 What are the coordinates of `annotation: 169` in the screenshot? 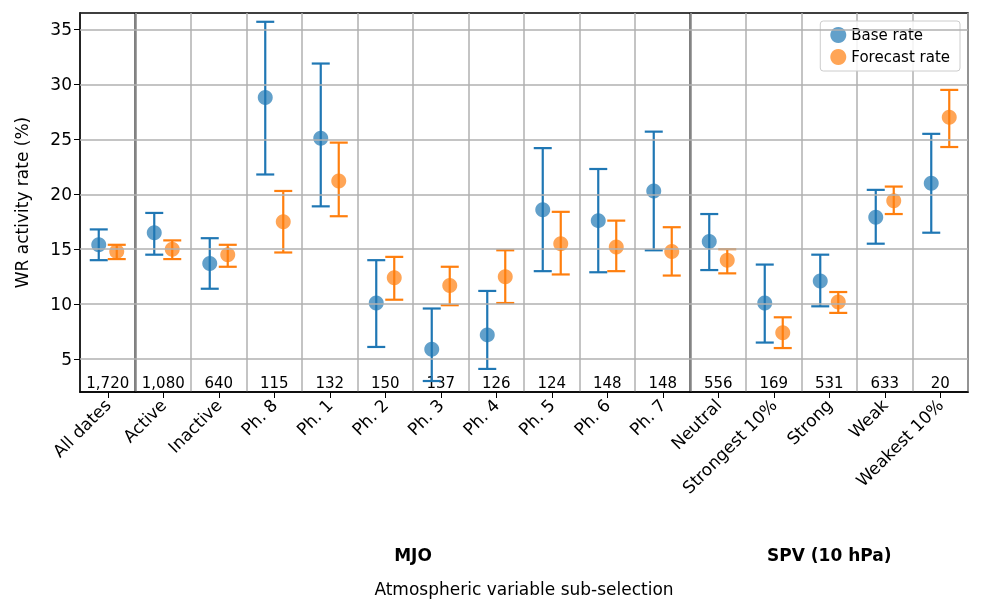 It's located at (774, 382).